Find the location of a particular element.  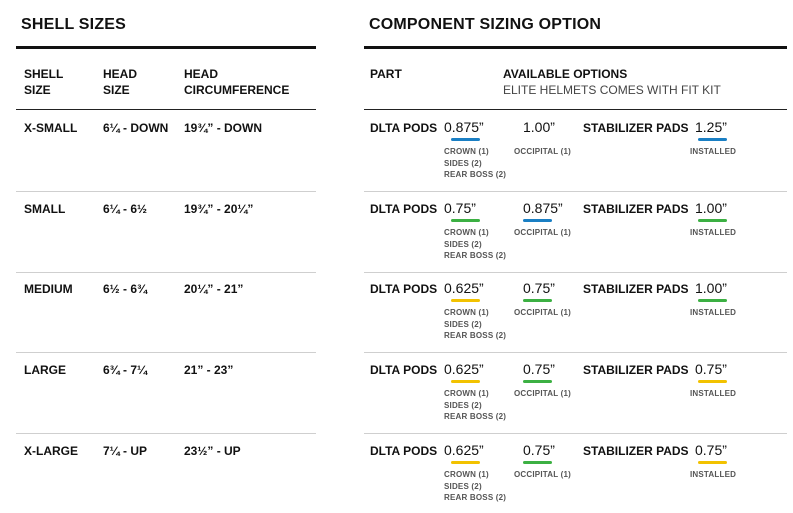

head-size-cell: 6¼ - DOWN is located at coordinates (136, 128).